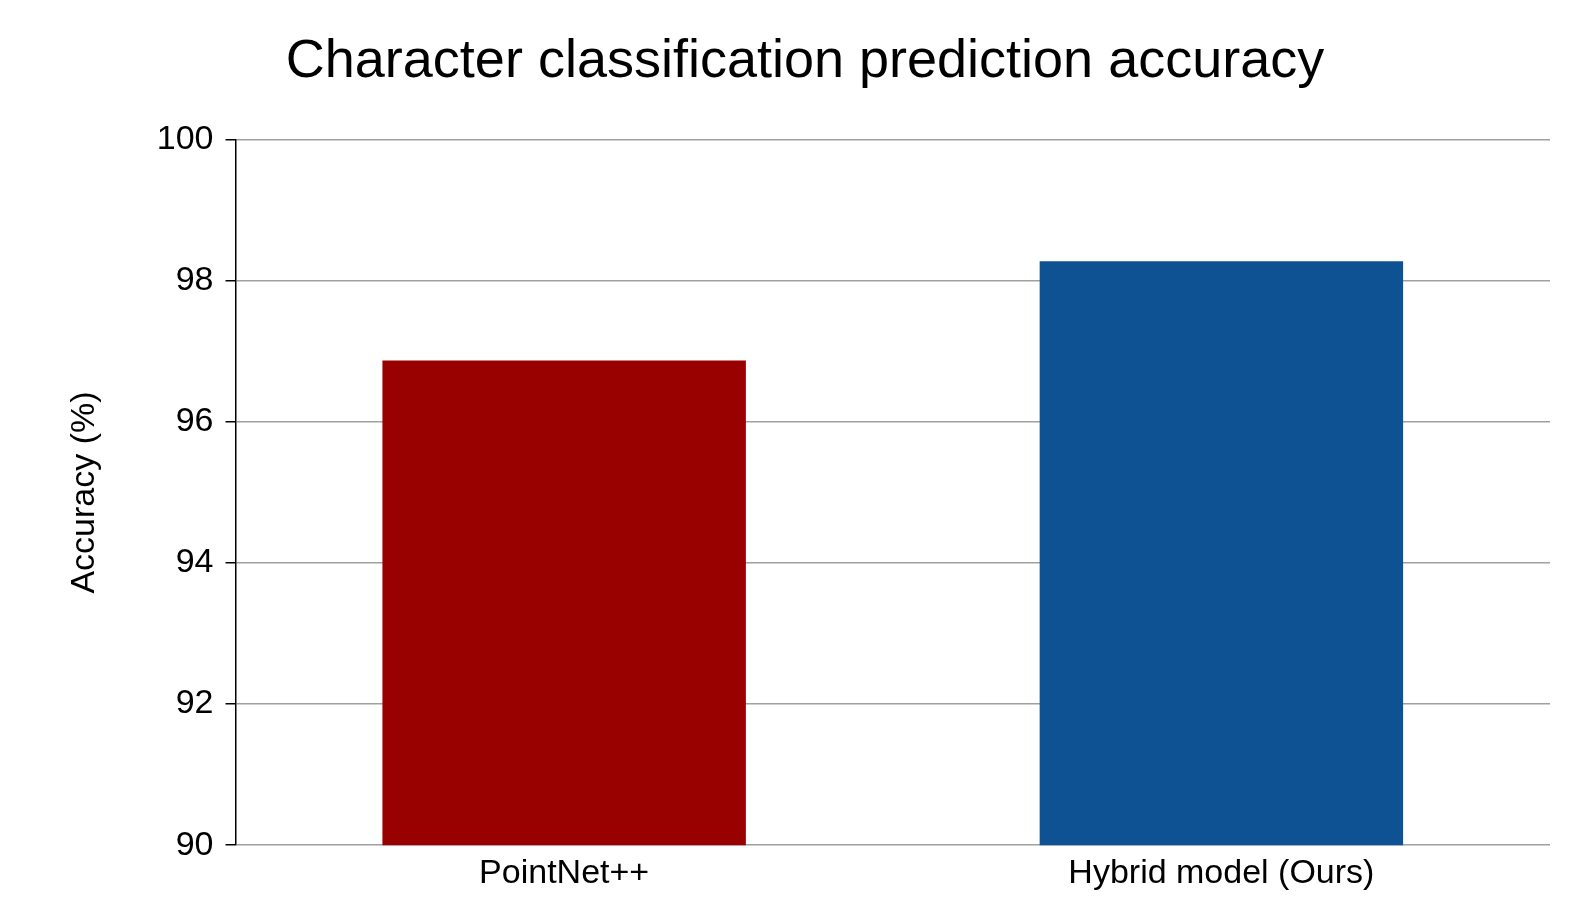 This screenshot has width=1570, height=902. What do you see at coordinates (194, 560) in the screenshot?
I see `y-tick-label: 94` at bounding box center [194, 560].